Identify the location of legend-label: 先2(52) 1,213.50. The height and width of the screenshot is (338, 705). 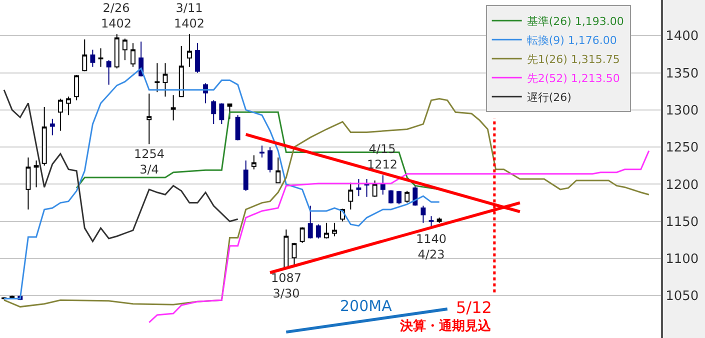
(573, 78).